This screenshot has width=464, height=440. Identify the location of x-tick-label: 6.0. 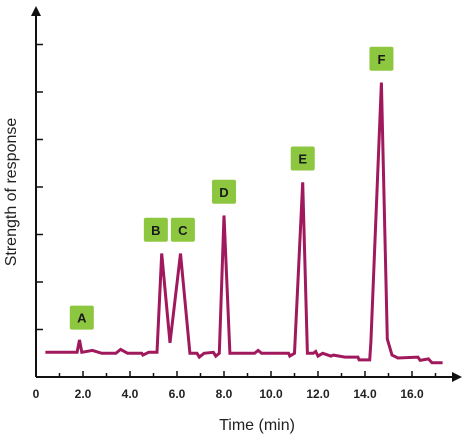
(177, 394).